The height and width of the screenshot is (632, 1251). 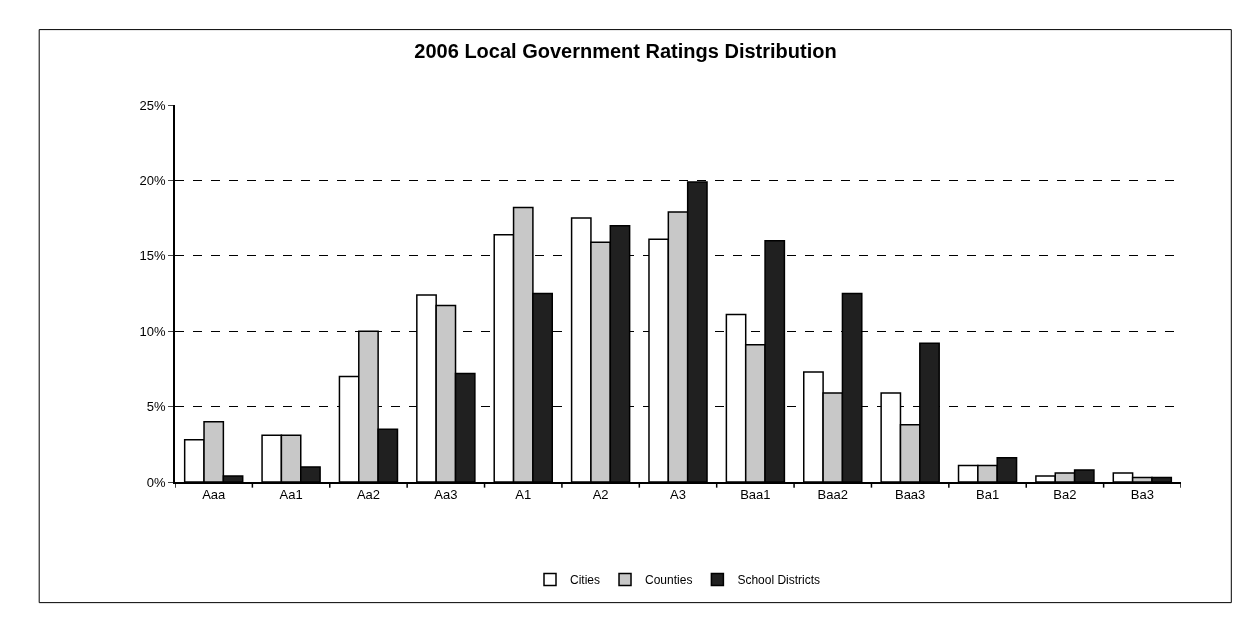 What do you see at coordinates (779, 580) in the screenshot?
I see `legend-label: School Districts` at bounding box center [779, 580].